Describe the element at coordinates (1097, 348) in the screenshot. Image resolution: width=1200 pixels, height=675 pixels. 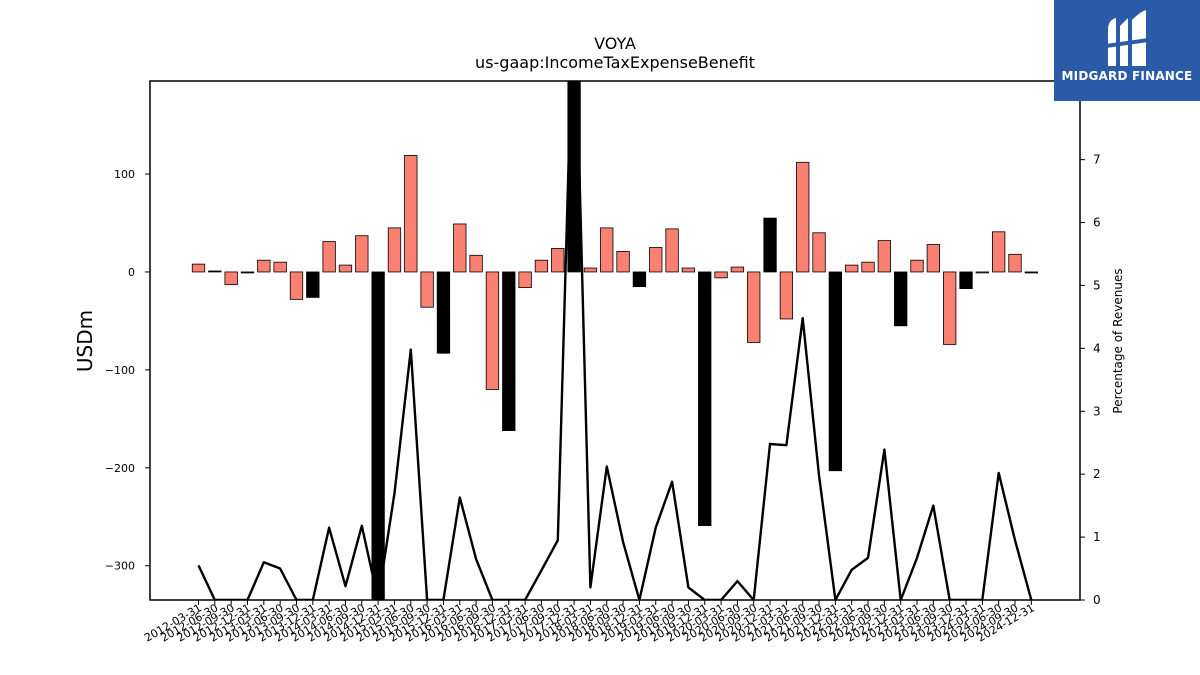
I see `y2-tick-label: 4` at that location.